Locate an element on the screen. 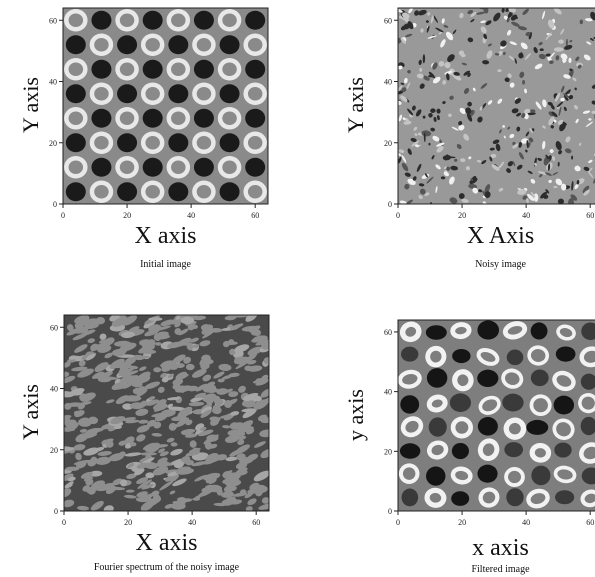 The height and width of the screenshot is (577, 595). y-tick-label: 20 is located at coordinates (388, 143).